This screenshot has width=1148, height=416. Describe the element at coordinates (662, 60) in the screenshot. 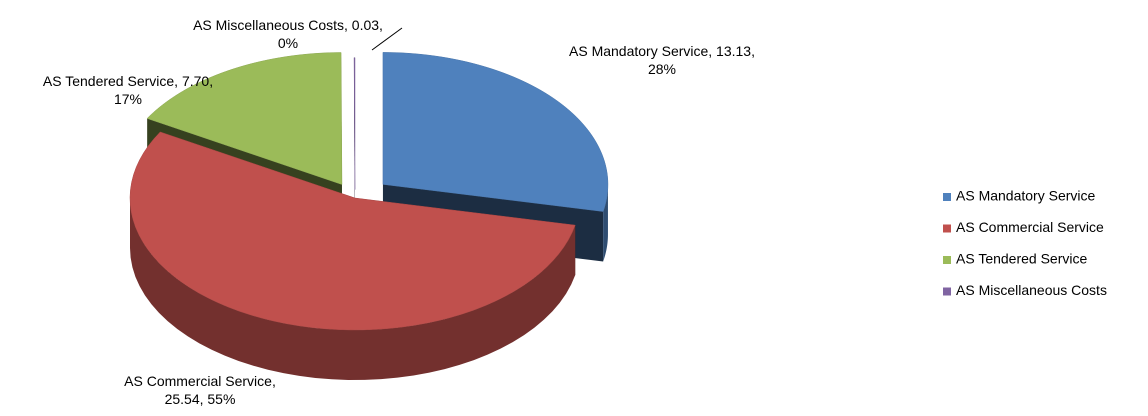

I see `data-label: AS Mandatory Service, 13.13, 28%` at that location.